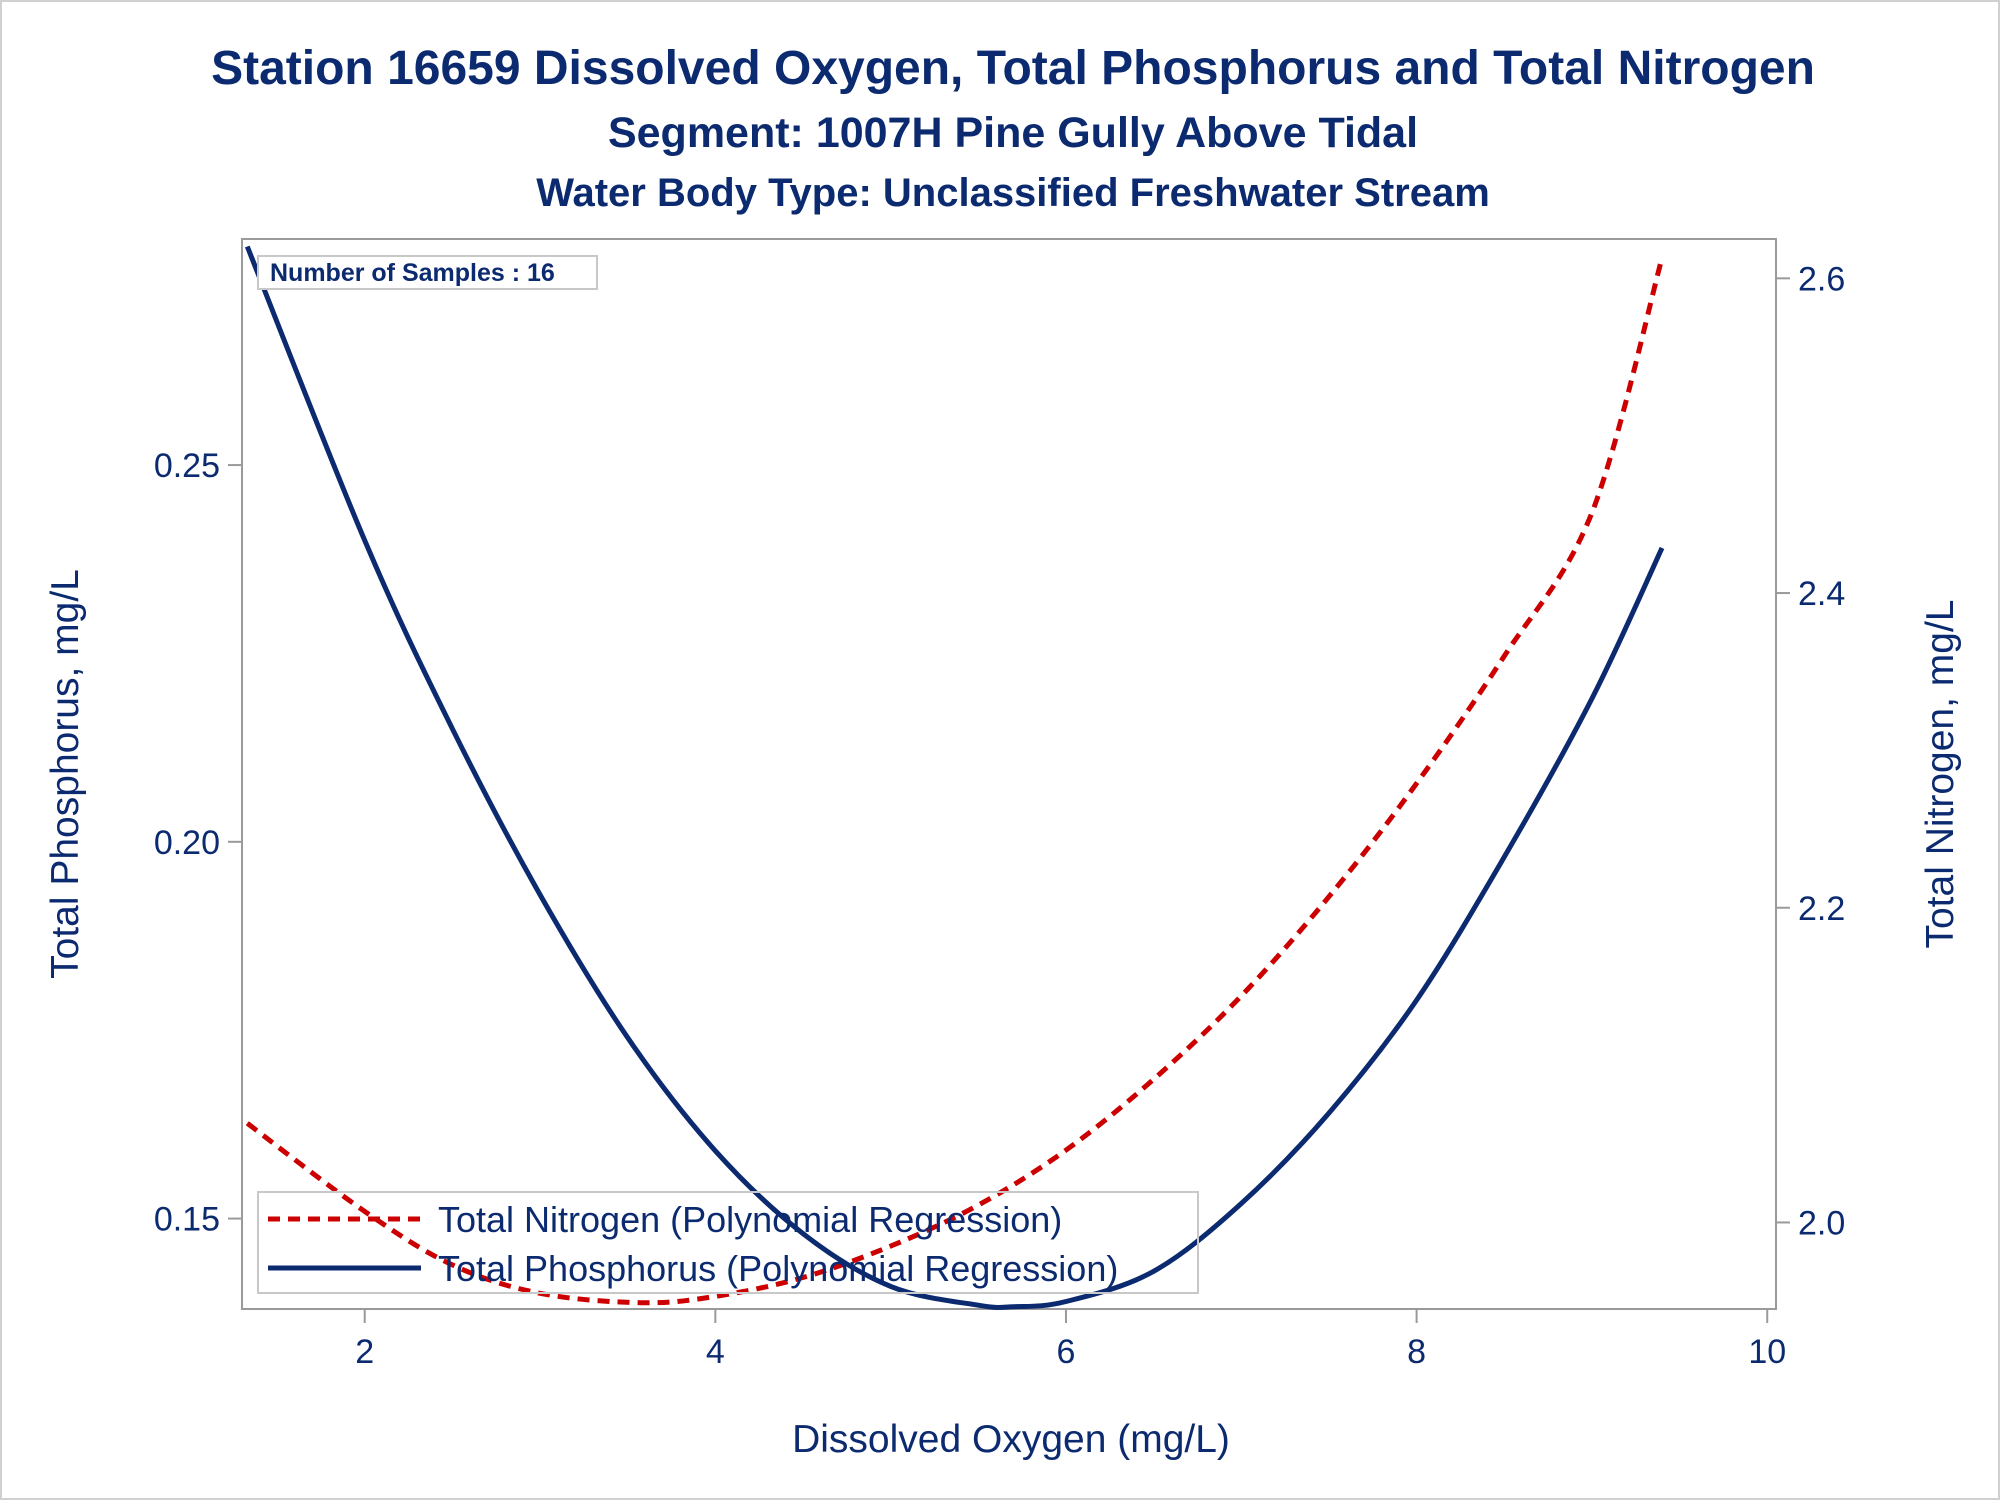 The height and width of the screenshot is (1500, 2000). I want to click on legend-label-nitrogen: Total Nitrogen (Polynomial Regression), so click(750, 1219).